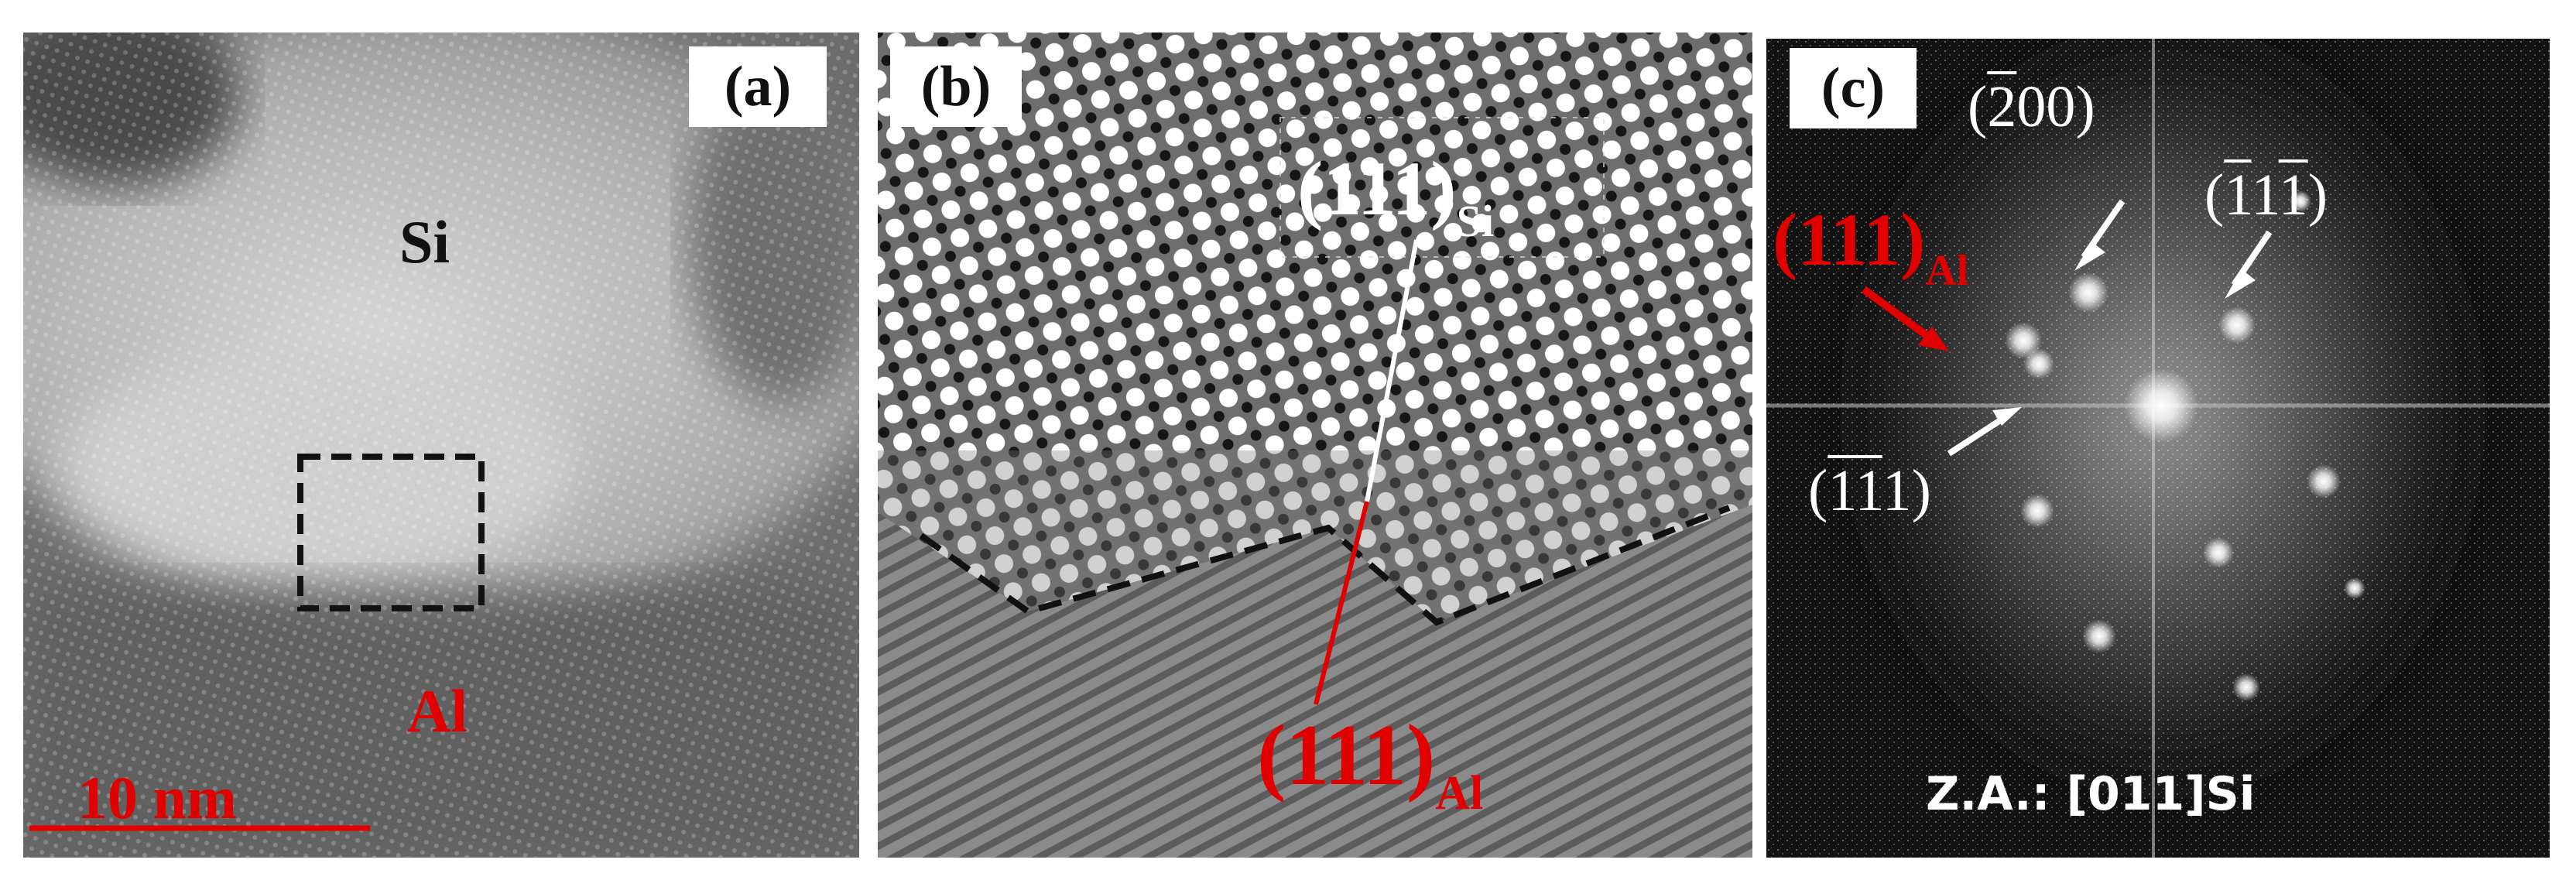  Describe the element at coordinates (2091, 794) in the screenshot. I see `zone-axis-label: Z.A.: [011]Si` at that location.